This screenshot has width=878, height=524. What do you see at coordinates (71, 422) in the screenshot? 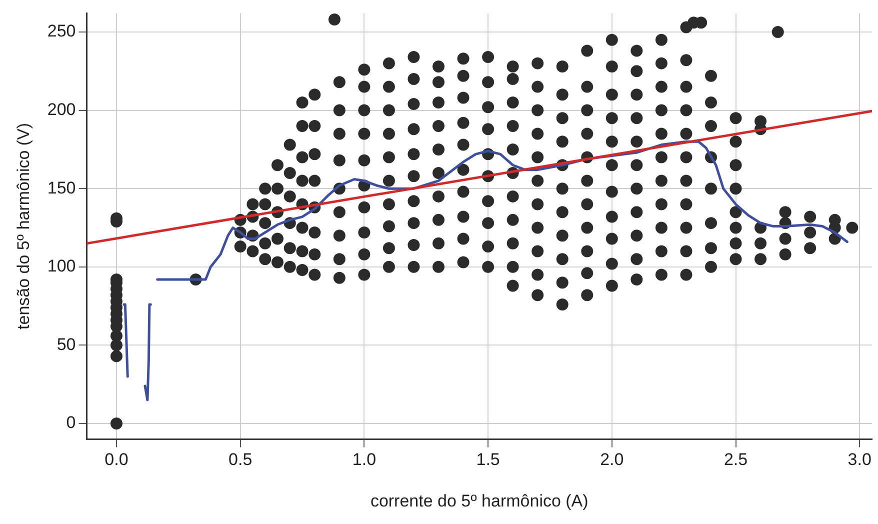
I see `y-tick-label: 0` at bounding box center [71, 422].